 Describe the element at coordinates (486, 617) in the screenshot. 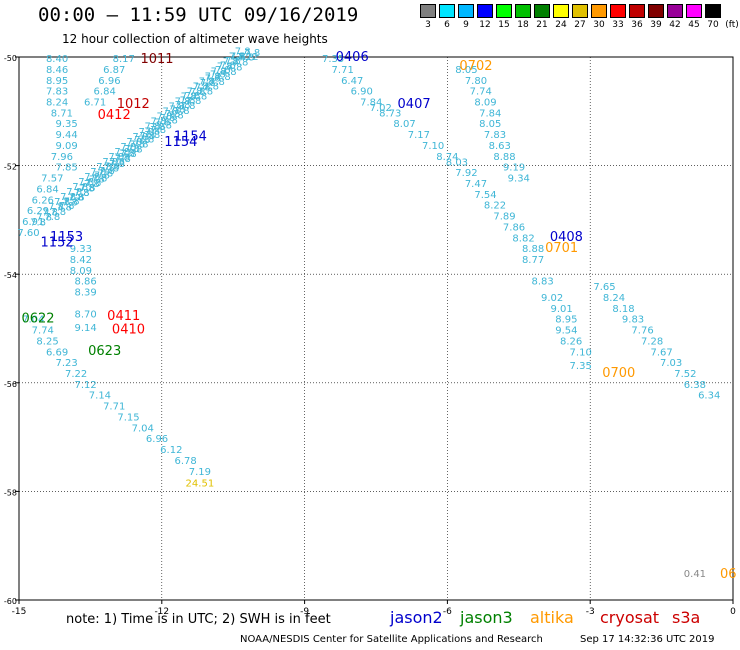

I see `legend-jason3: jason3` at that location.